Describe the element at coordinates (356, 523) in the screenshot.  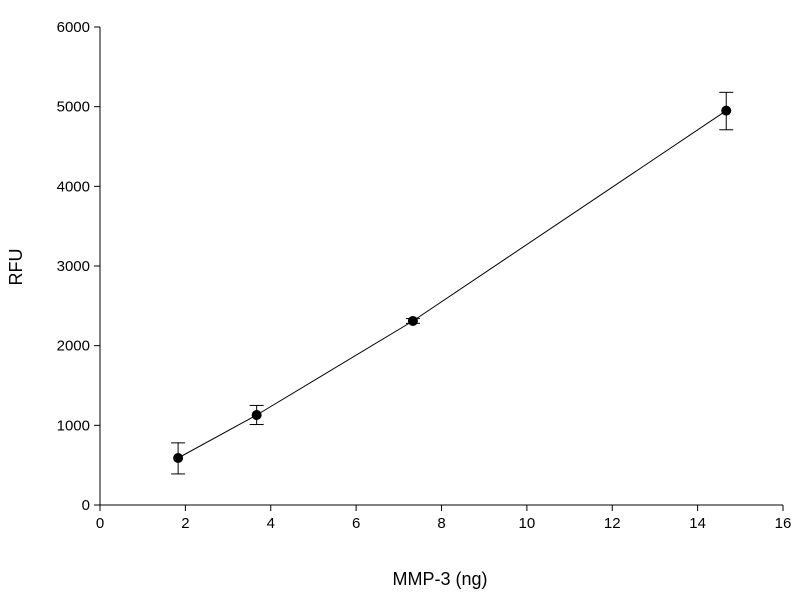
I see `x-tick-label: 6` at that location.